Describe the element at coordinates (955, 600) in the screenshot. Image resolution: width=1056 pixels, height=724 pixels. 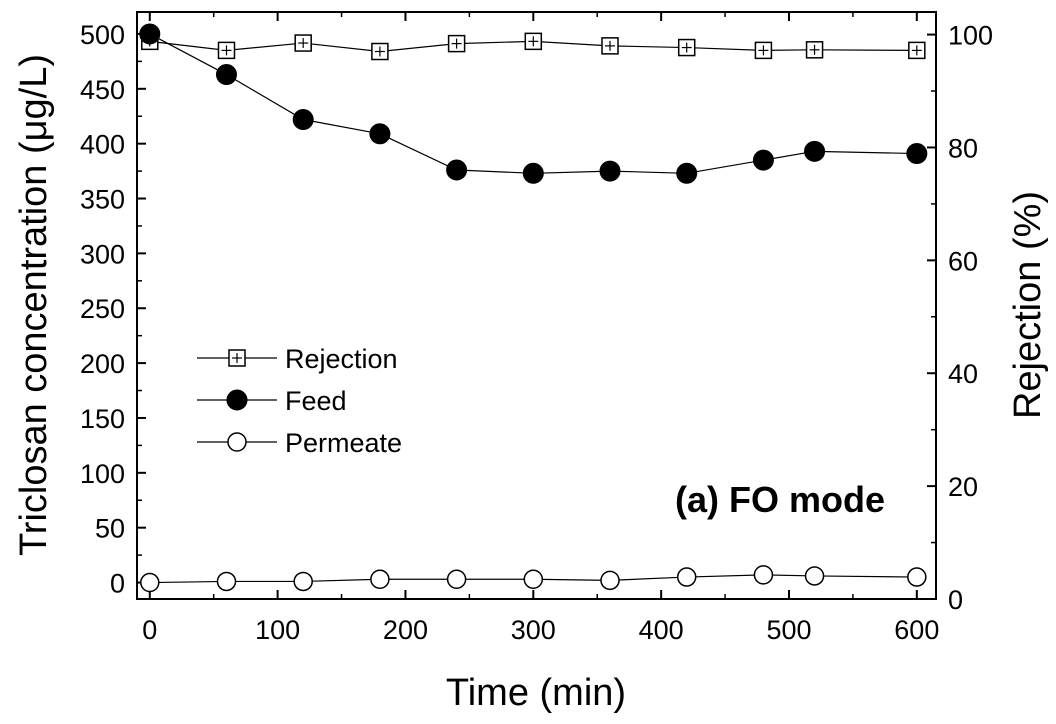
I see `y2-tick-label: 0` at that location.